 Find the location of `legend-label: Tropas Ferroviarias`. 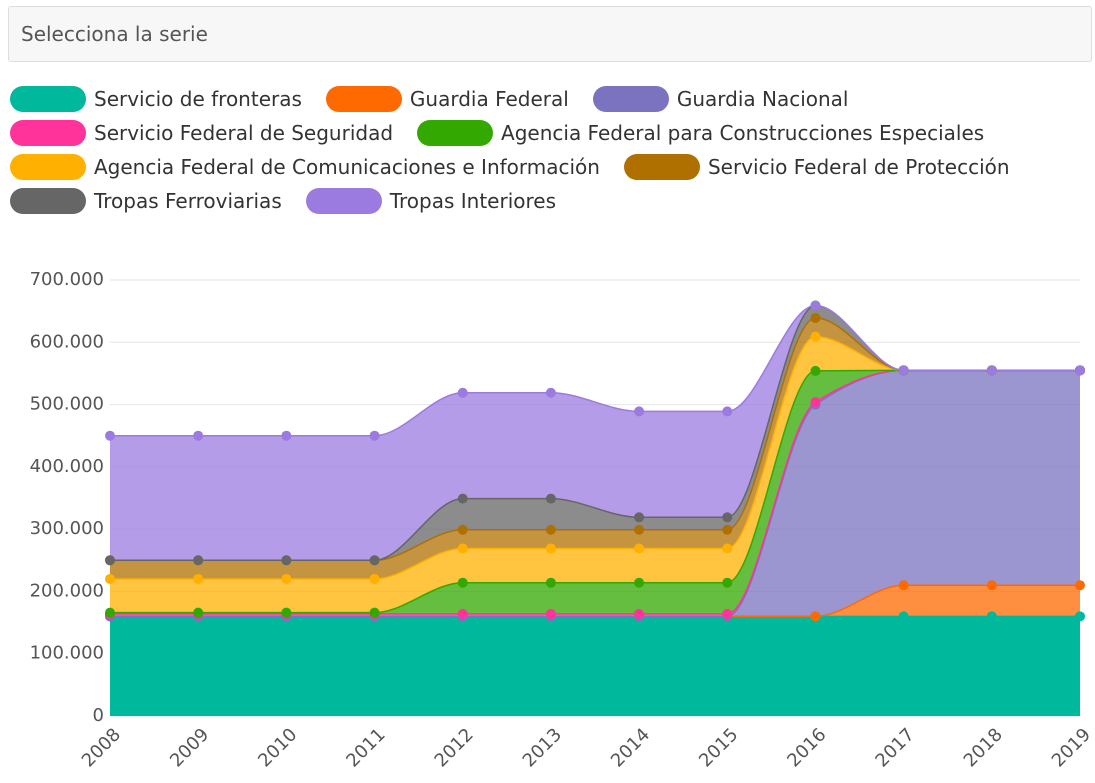

legend-label: Tropas Ferroviarias is located at coordinates (188, 201).